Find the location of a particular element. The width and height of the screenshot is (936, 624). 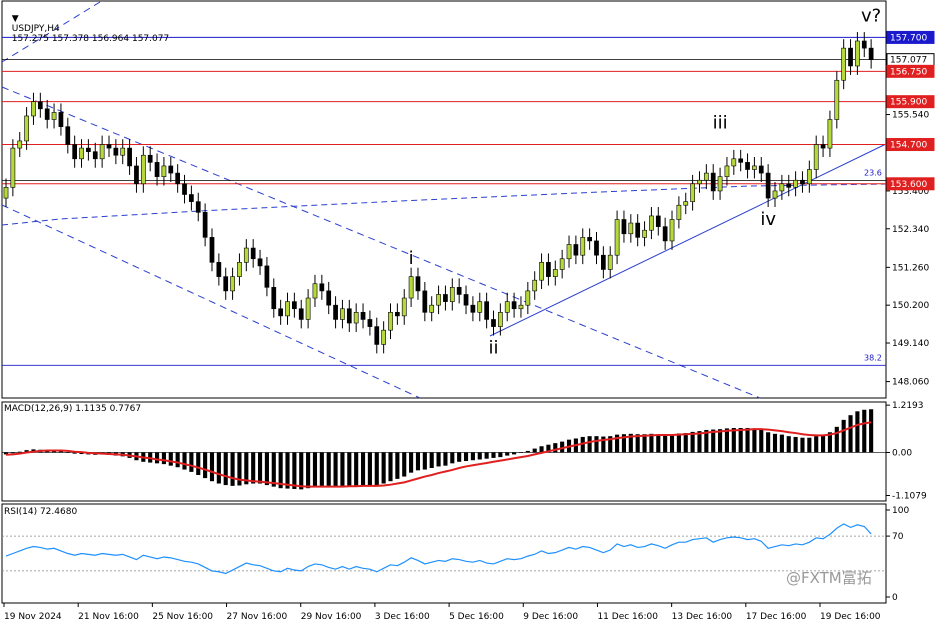

level-price-label: 157.700 is located at coordinates (908, 38).